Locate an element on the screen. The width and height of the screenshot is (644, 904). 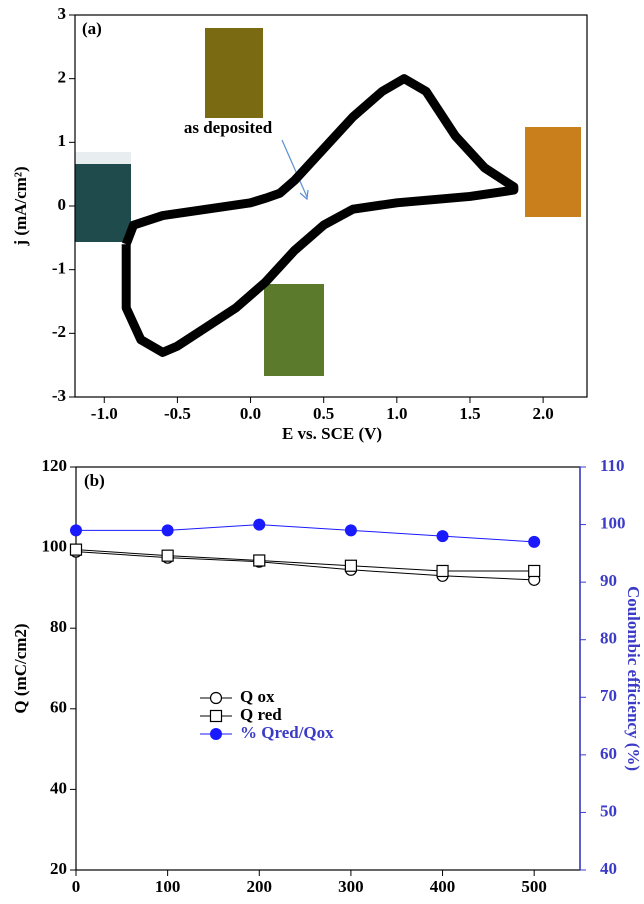
y2-tick-label: 40 is located at coordinates (608, 868).